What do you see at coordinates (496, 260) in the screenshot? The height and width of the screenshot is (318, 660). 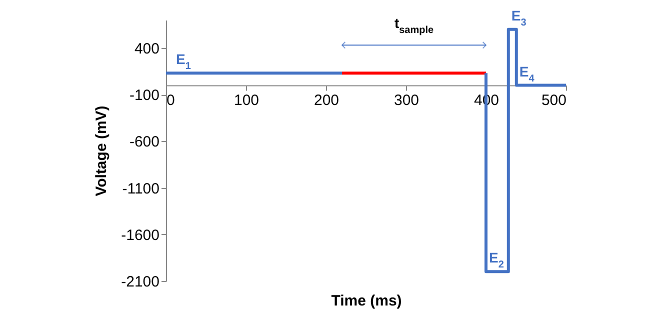 I see `annotation: E$_{2}$` at bounding box center [496, 260].